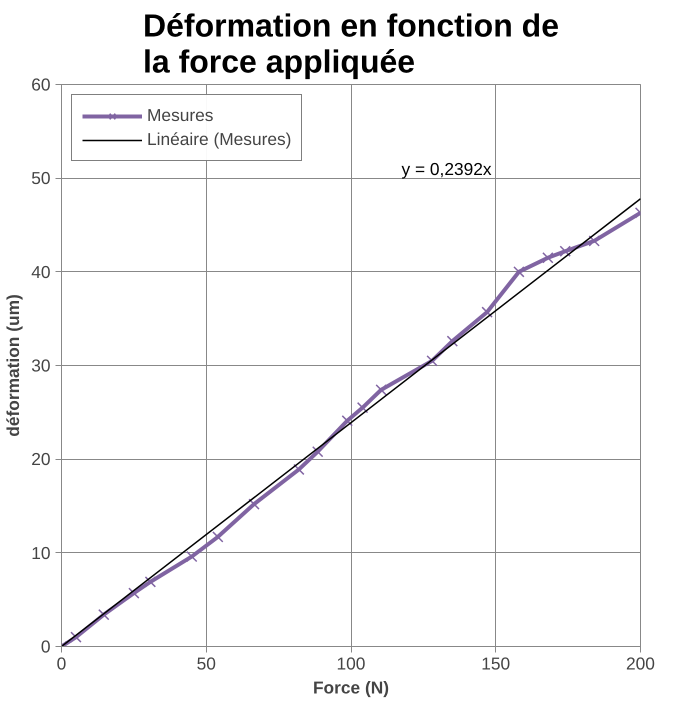  What do you see at coordinates (45, 646) in the screenshot?
I see `y-tick-label: 0` at bounding box center [45, 646].